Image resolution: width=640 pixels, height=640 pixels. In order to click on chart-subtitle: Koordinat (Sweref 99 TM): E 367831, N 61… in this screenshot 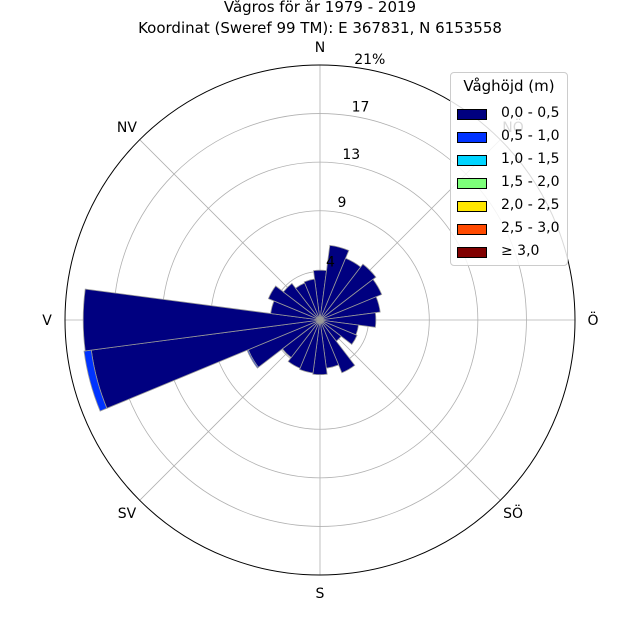, I will do `click(320, 28)`.